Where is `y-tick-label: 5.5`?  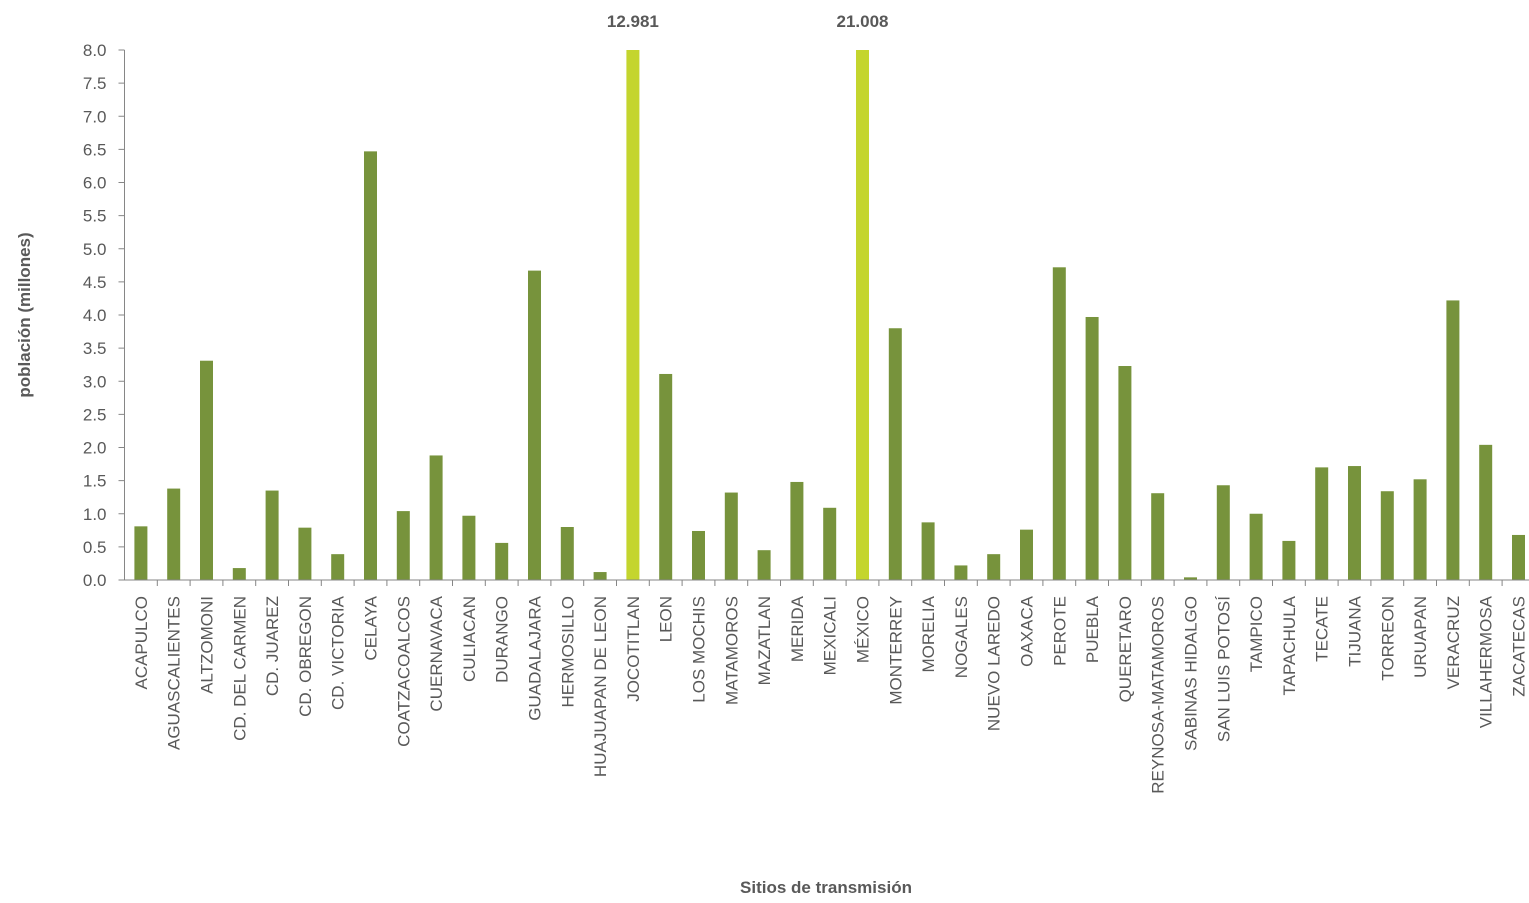
y-tick-label: 5.5 is located at coordinates (95, 216).